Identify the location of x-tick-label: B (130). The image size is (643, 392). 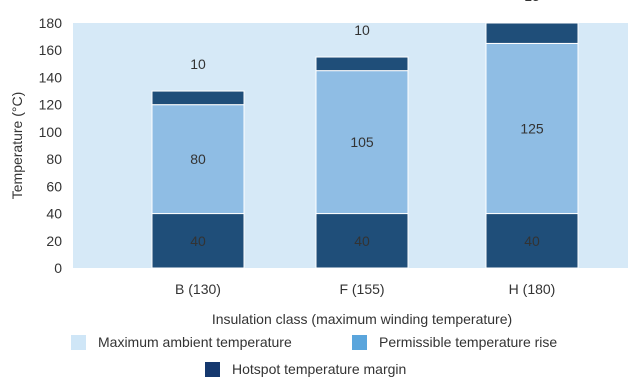
(198, 289).